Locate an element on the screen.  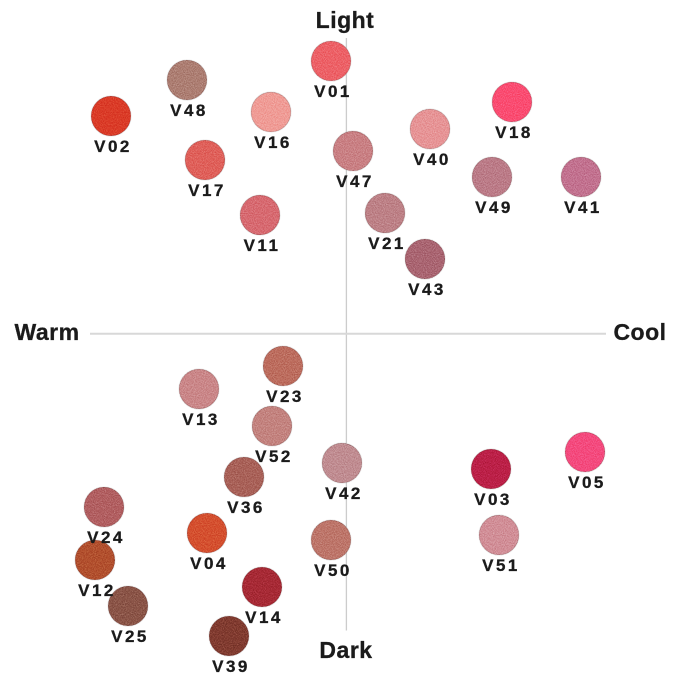
svg-text: V52 is located at coordinates (274, 456).